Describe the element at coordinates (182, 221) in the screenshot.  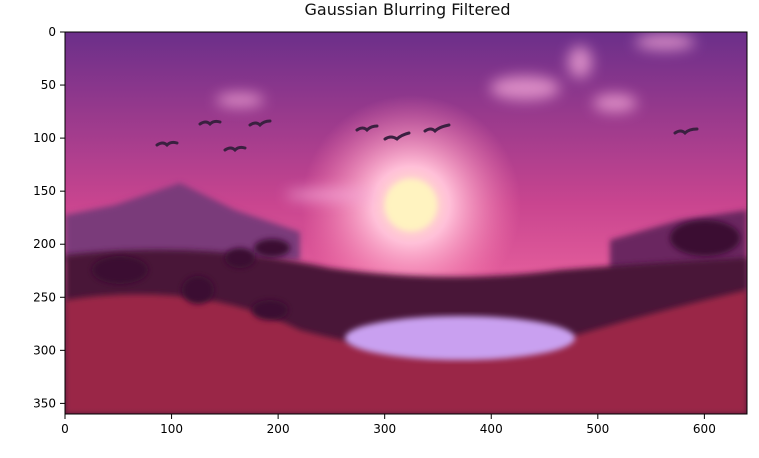
I see `mountain` at that location.